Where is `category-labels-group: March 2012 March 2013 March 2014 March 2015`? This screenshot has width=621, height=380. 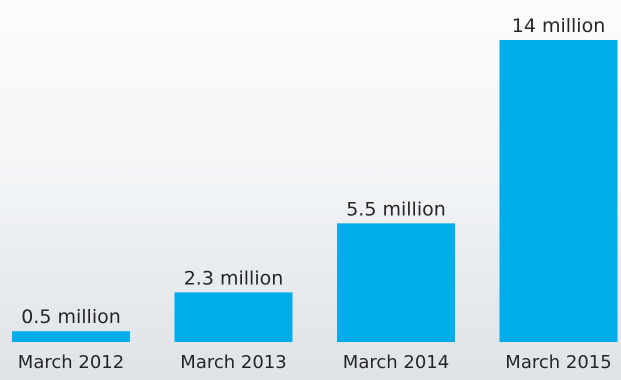
category-labels-group: March 2012 March 2013 March 2014 March 2015 is located at coordinates (315, 362).